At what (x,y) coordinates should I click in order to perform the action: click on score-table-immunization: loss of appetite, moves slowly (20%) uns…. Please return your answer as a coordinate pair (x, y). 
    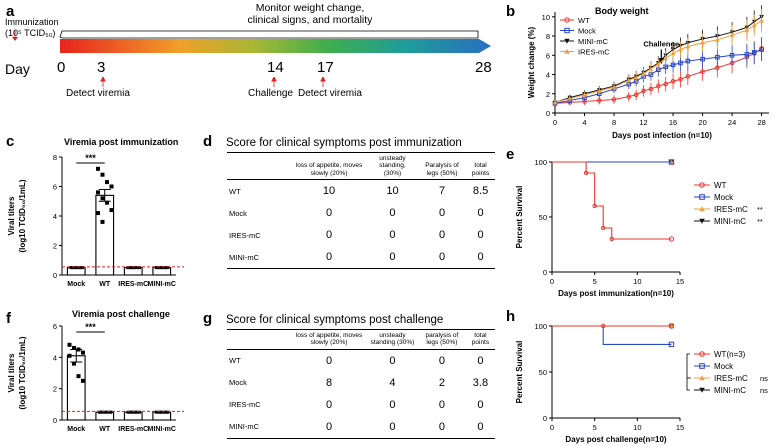
    Looking at the image, I should click on (361, 210).